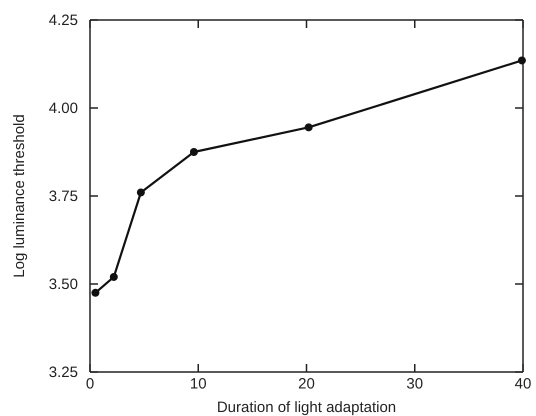 The image size is (536, 416). What do you see at coordinates (63, 196) in the screenshot?
I see `y-tick-label: 3.75` at bounding box center [63, 196].